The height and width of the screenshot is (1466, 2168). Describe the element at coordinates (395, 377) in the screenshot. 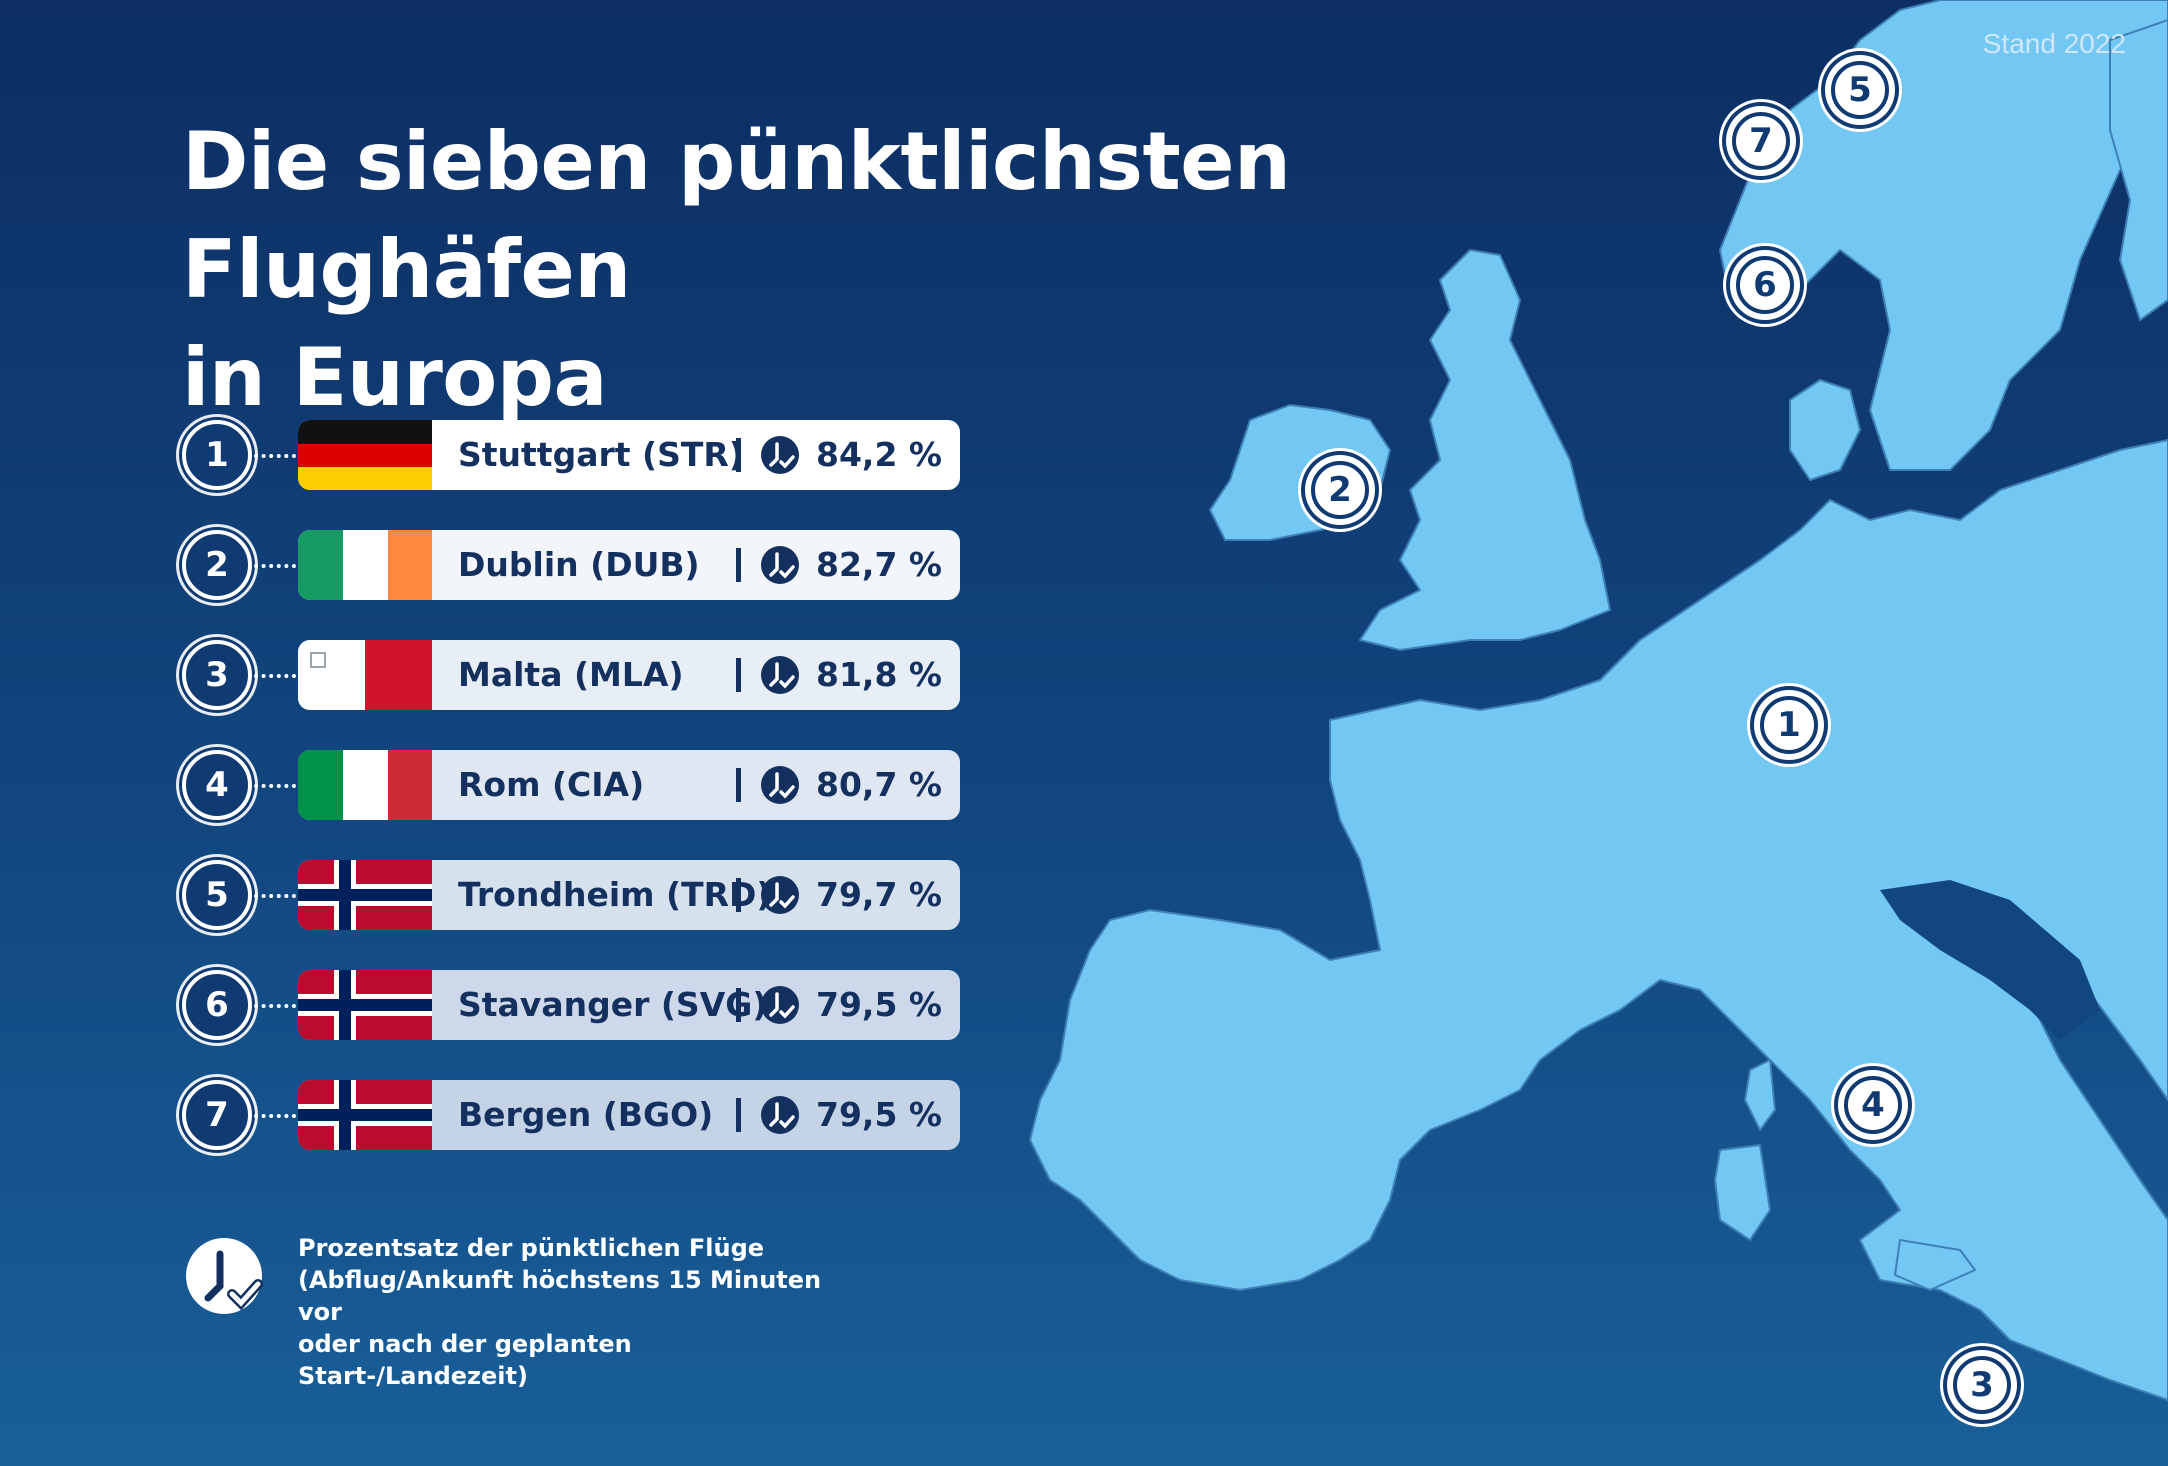

I see `title-line-2: in Europa` at that location.